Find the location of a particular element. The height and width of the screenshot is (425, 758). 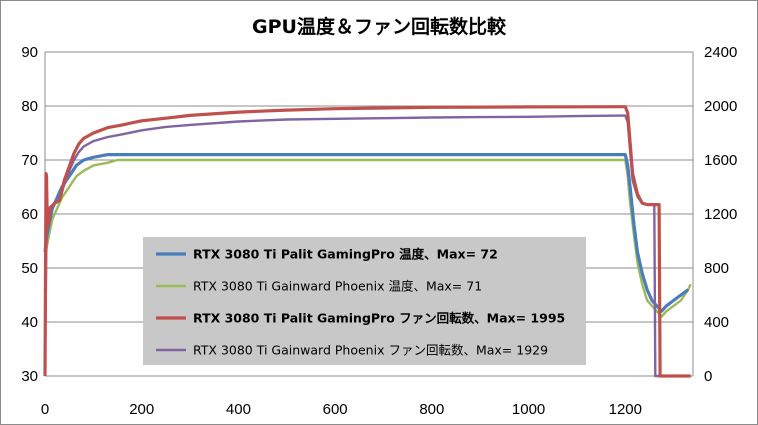

y-left-tick-label: 70 is located at coordinates (29, 160).